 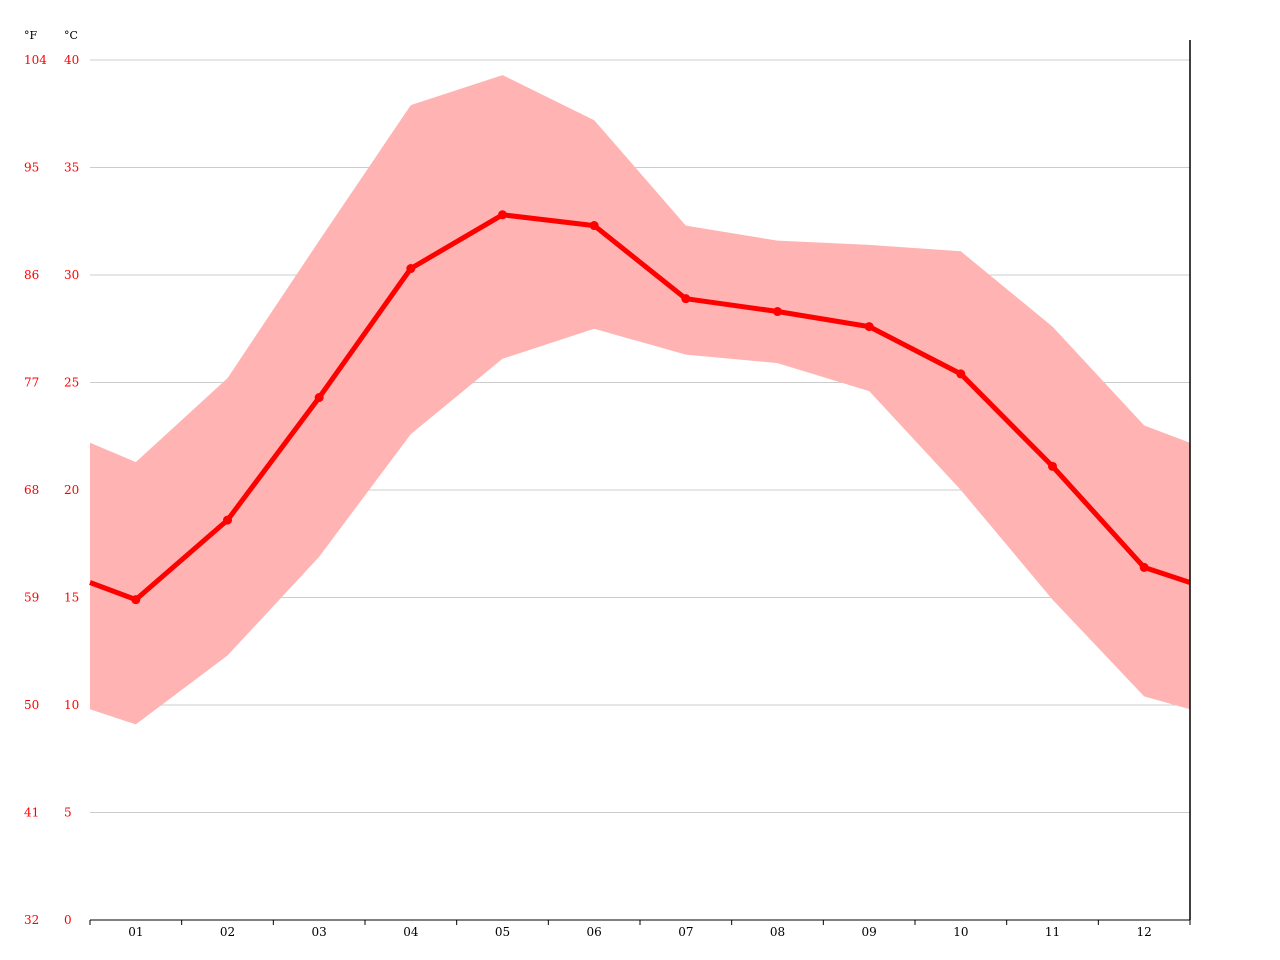 I want to click on y-tick-label-c: 40, so click(x=71, y=60).